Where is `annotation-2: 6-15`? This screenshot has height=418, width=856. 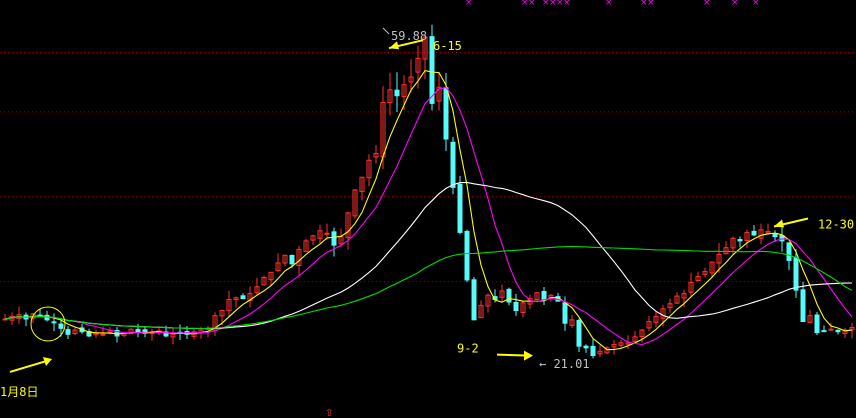
annotation-2: 6-15 is located at coordinates (425, 46).